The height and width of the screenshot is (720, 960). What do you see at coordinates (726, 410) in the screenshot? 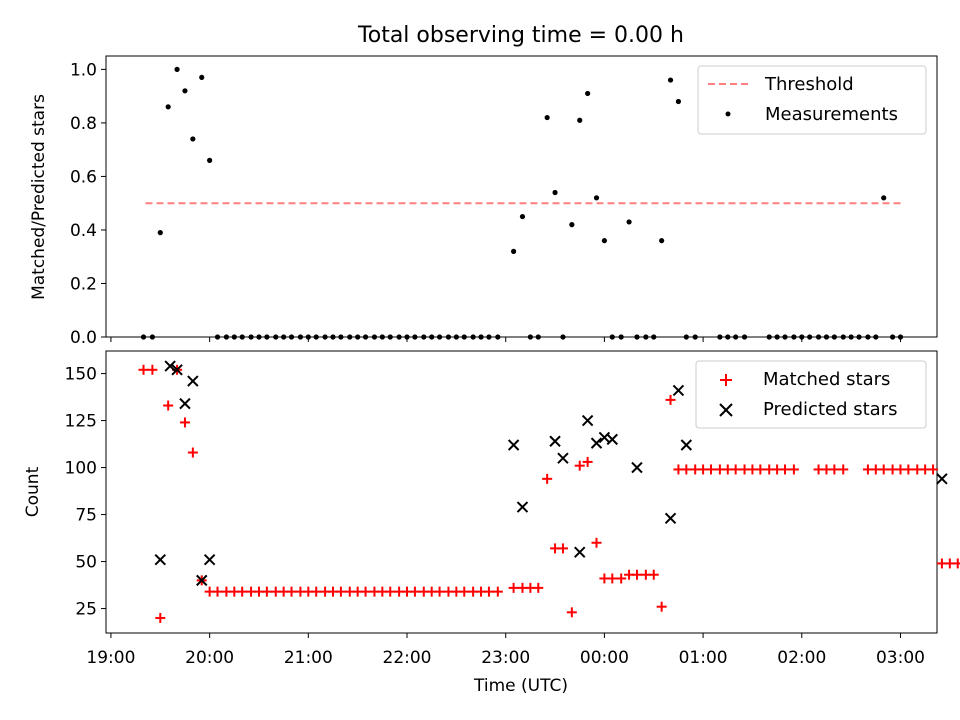
I see `legend-predicted-swatch` at bounding box center [726, 410].